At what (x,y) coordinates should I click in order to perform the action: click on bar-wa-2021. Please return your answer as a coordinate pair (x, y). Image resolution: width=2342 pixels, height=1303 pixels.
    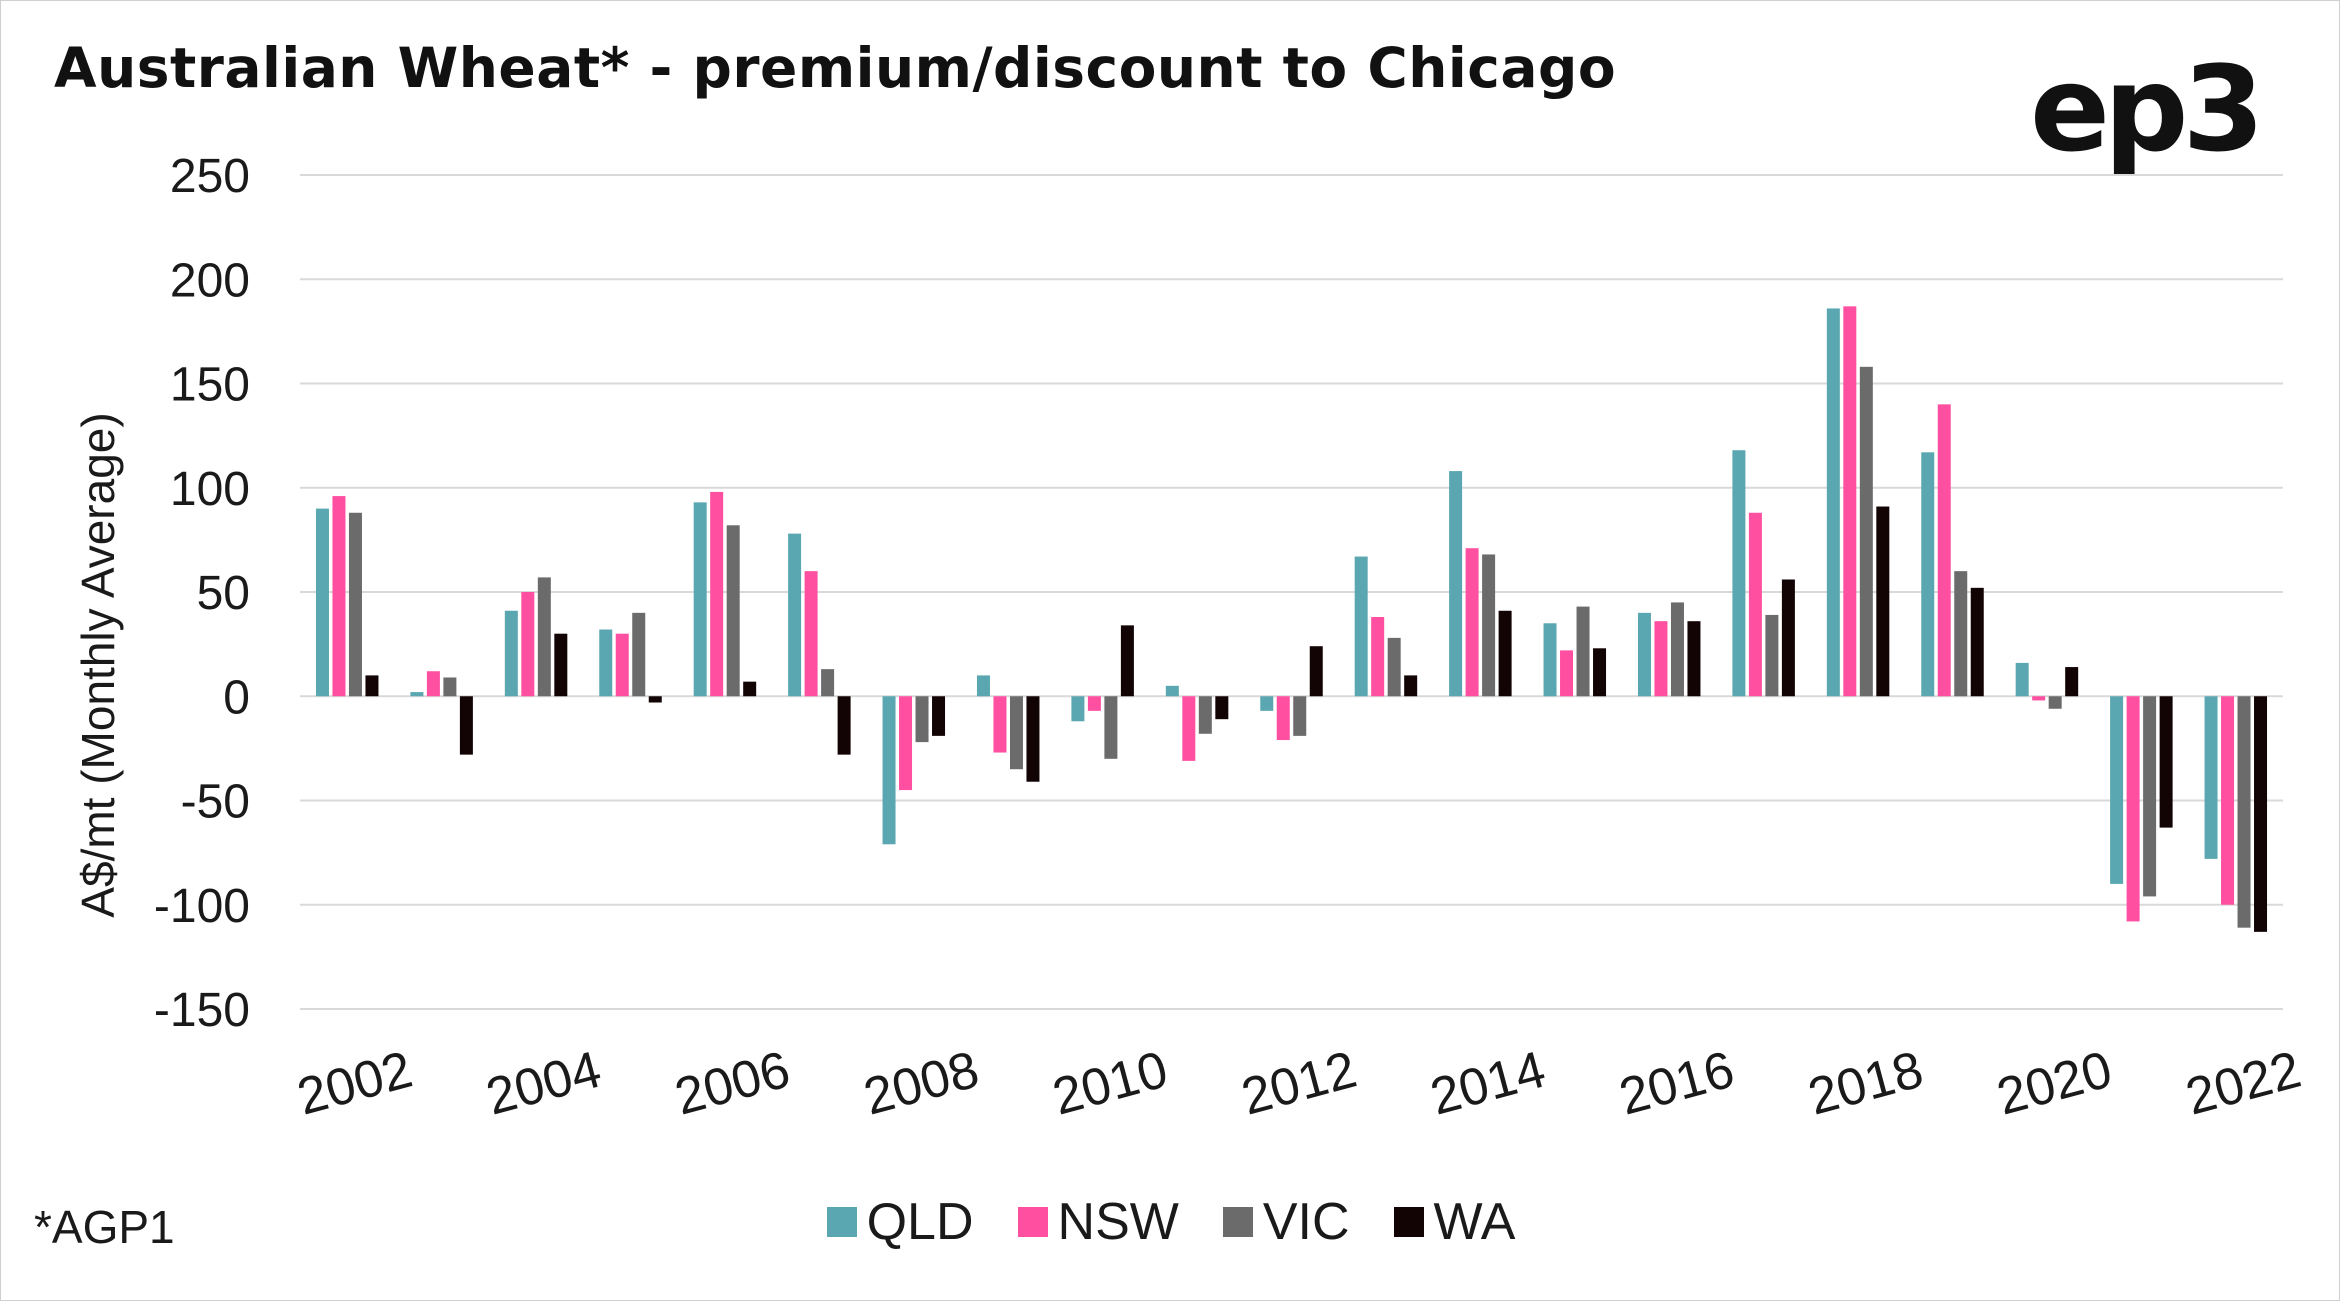
    Looking at the image, I should click on (2166, 762).